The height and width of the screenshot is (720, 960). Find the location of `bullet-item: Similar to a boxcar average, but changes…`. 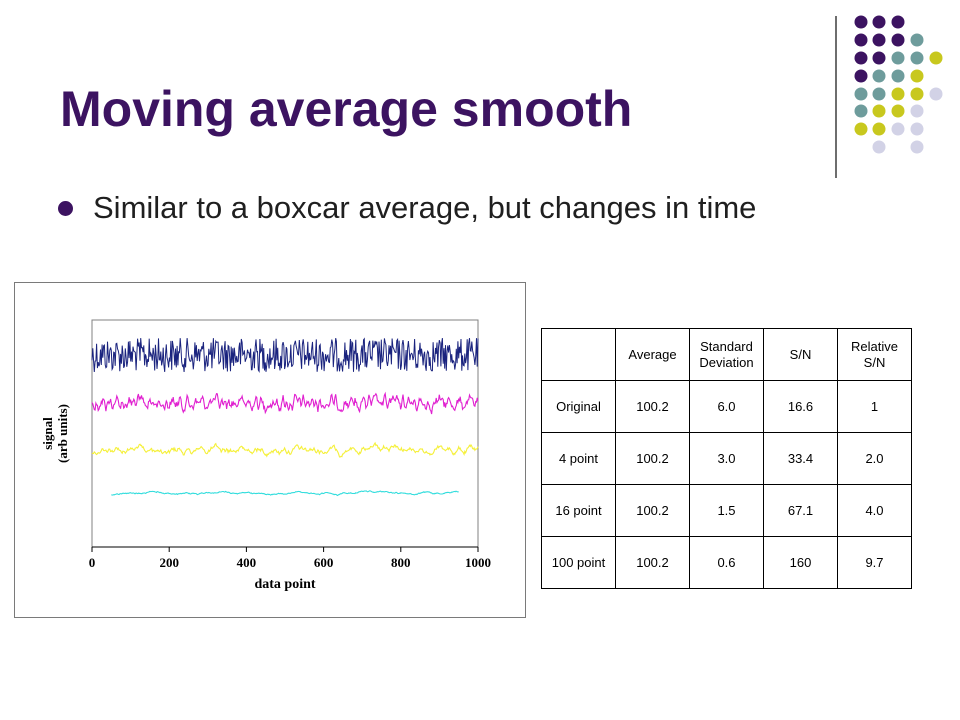

bullet-item: Similar to a boxcar average, but changes… is located at coordinates (407, 208).